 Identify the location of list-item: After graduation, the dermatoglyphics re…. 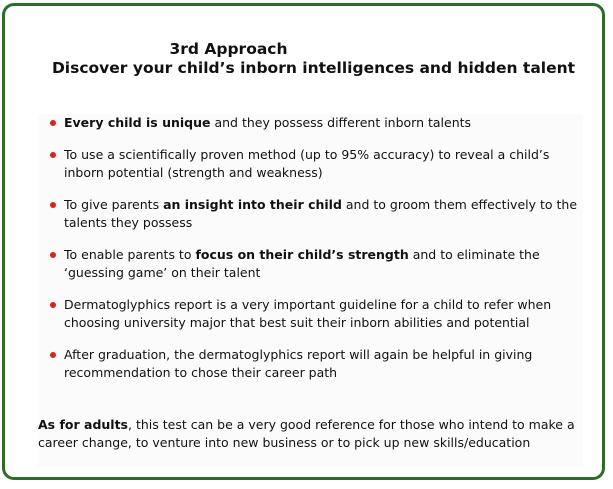
(310, 364).